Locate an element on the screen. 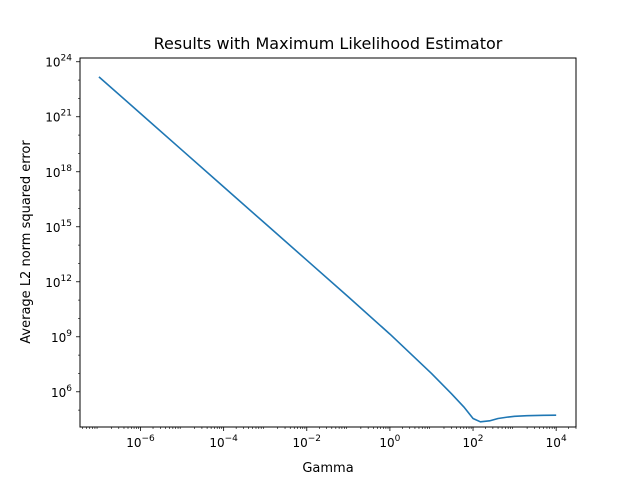 The width and height of the screenshot is (640, 480). y-axis-label: Average L2 norm squared error is located at coordinates (26, 242).